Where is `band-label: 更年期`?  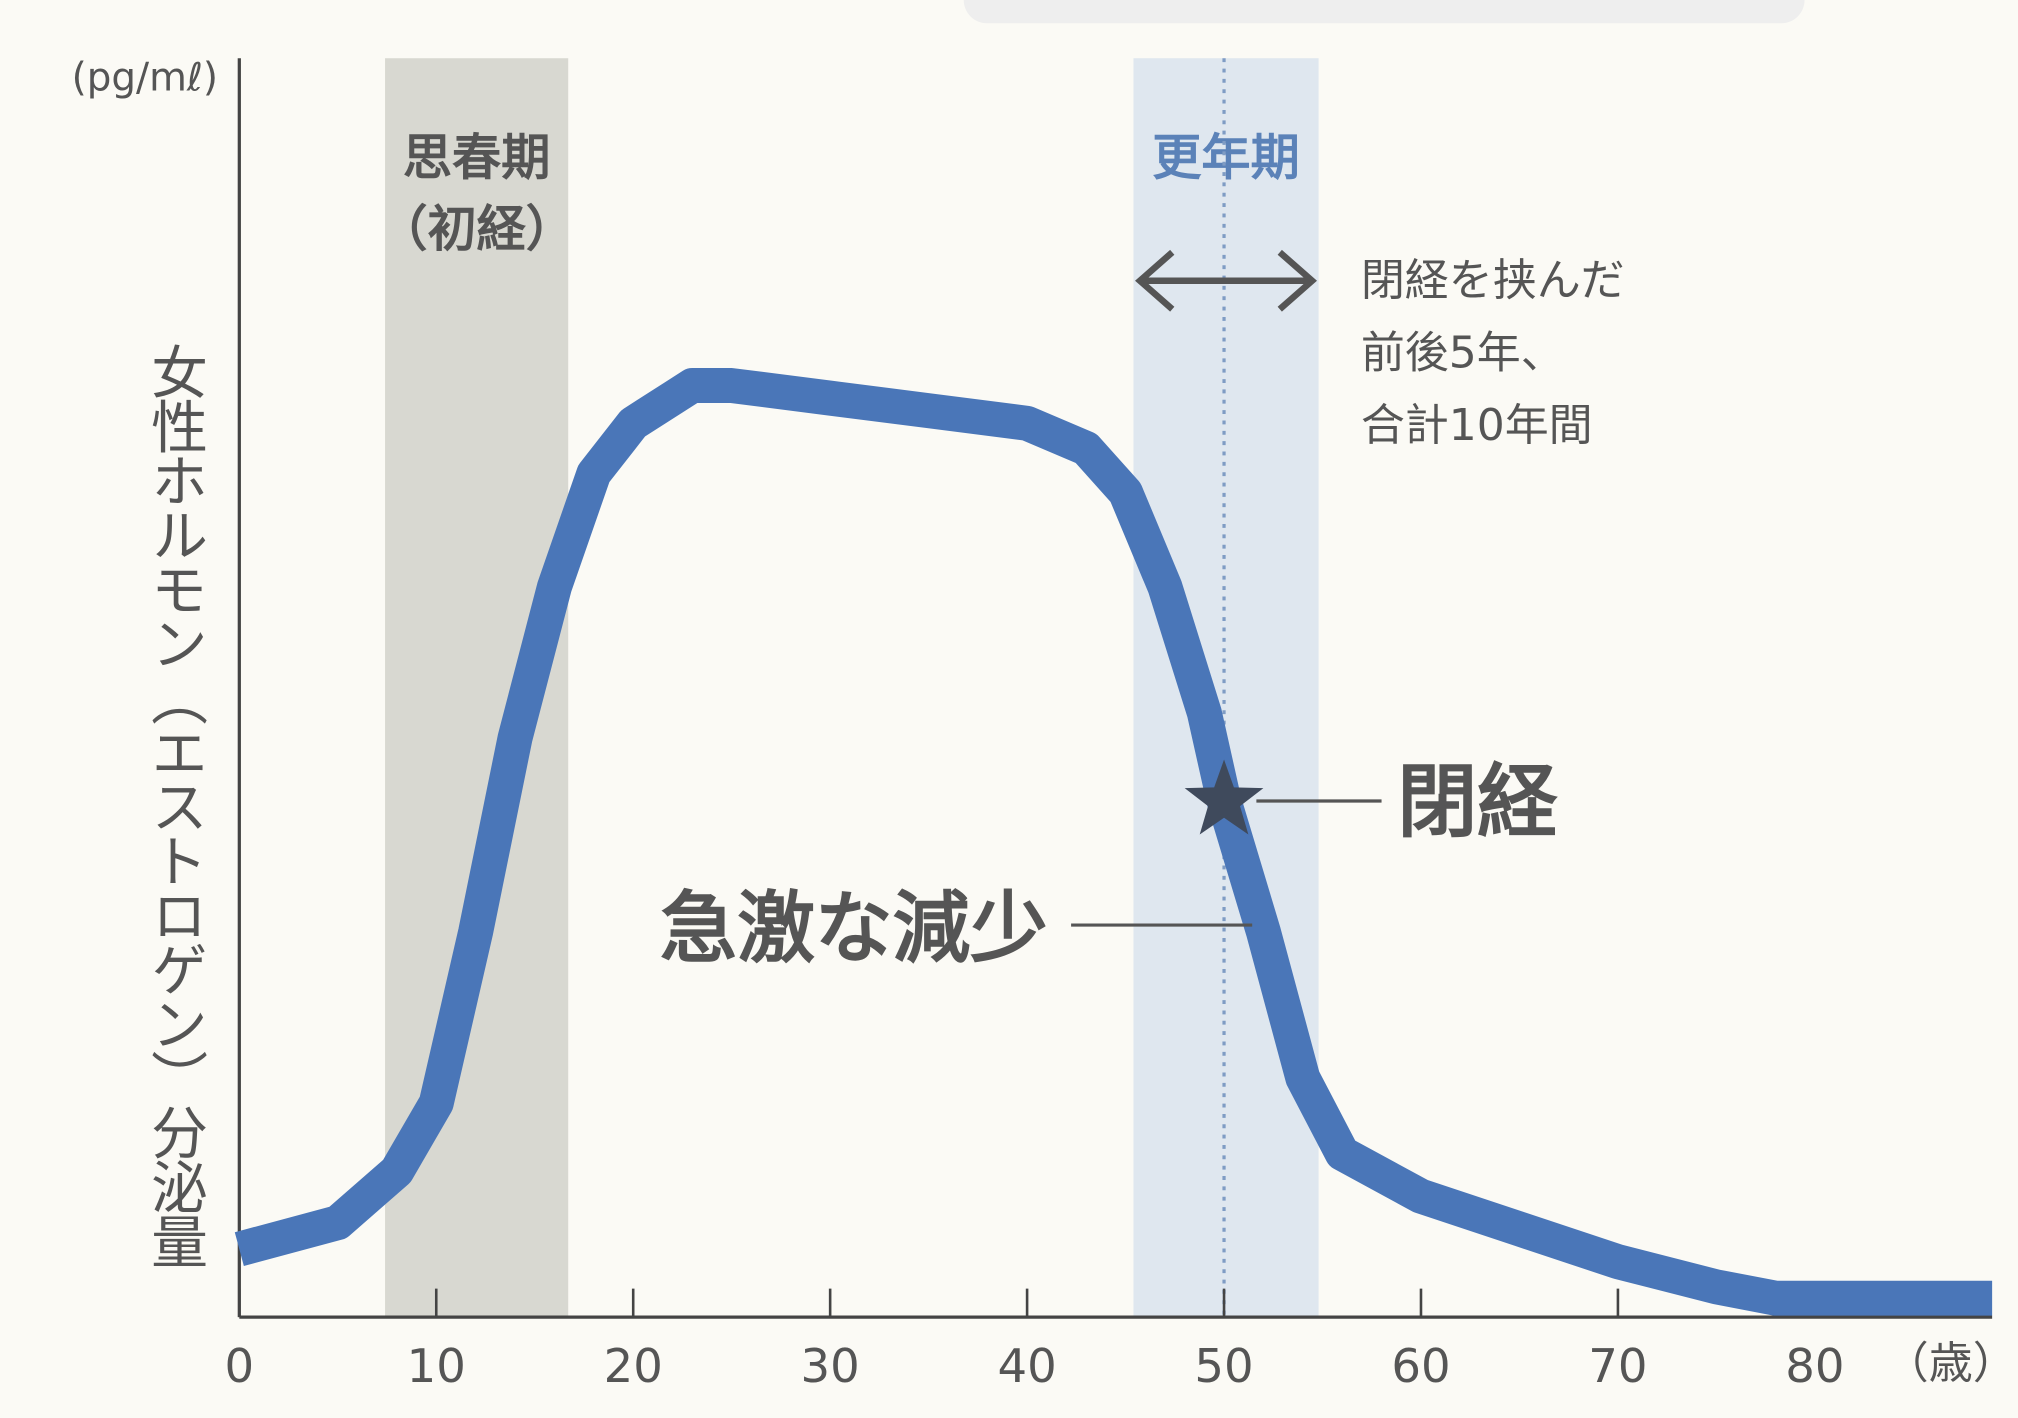
band-label: 更年期 is located at coordinates (1225, 158).